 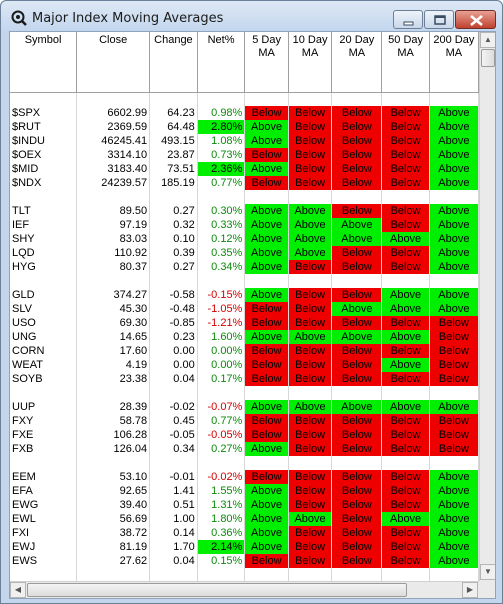 I want to click on minimize-button, so click(x=408, y=19).